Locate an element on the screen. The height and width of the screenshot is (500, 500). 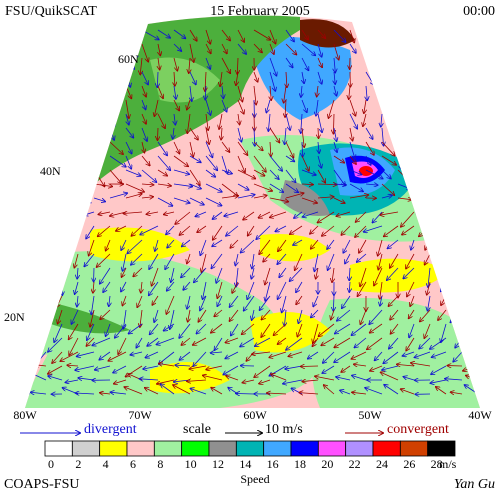
longitude-label: 60W is located at coordinates (255, 415).